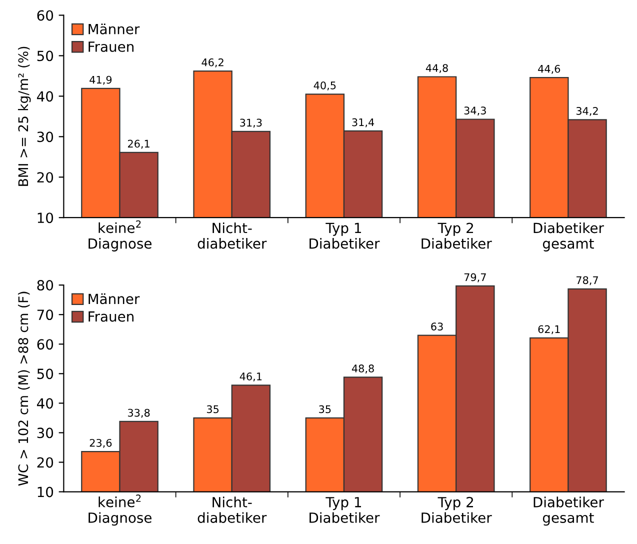  Describe the element at coordinates (24, 389) in the screenshot. I see `y-axis-title: WC > 102 cm (M) >88 cm (F)` at that location.